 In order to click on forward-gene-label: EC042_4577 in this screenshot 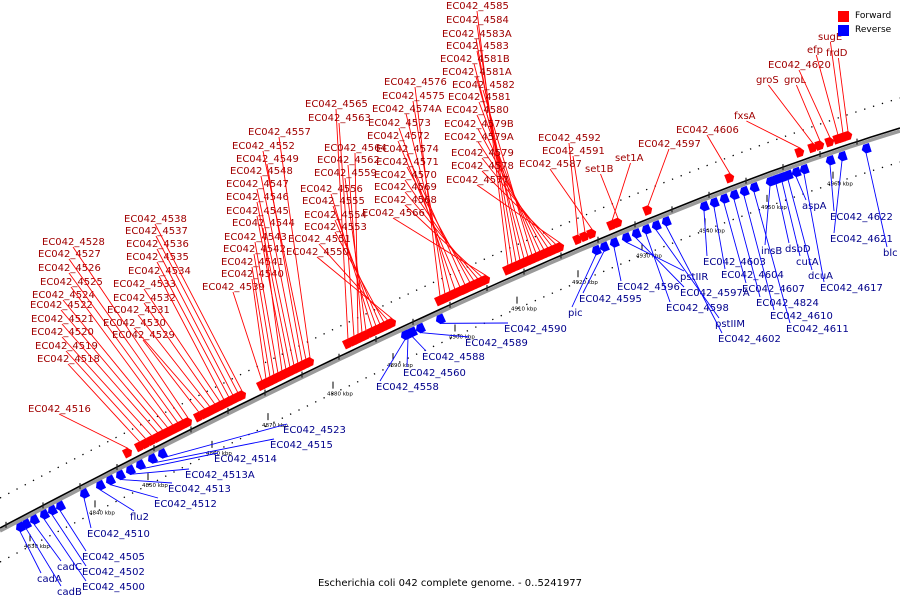, I will do `click(477, 180)`.